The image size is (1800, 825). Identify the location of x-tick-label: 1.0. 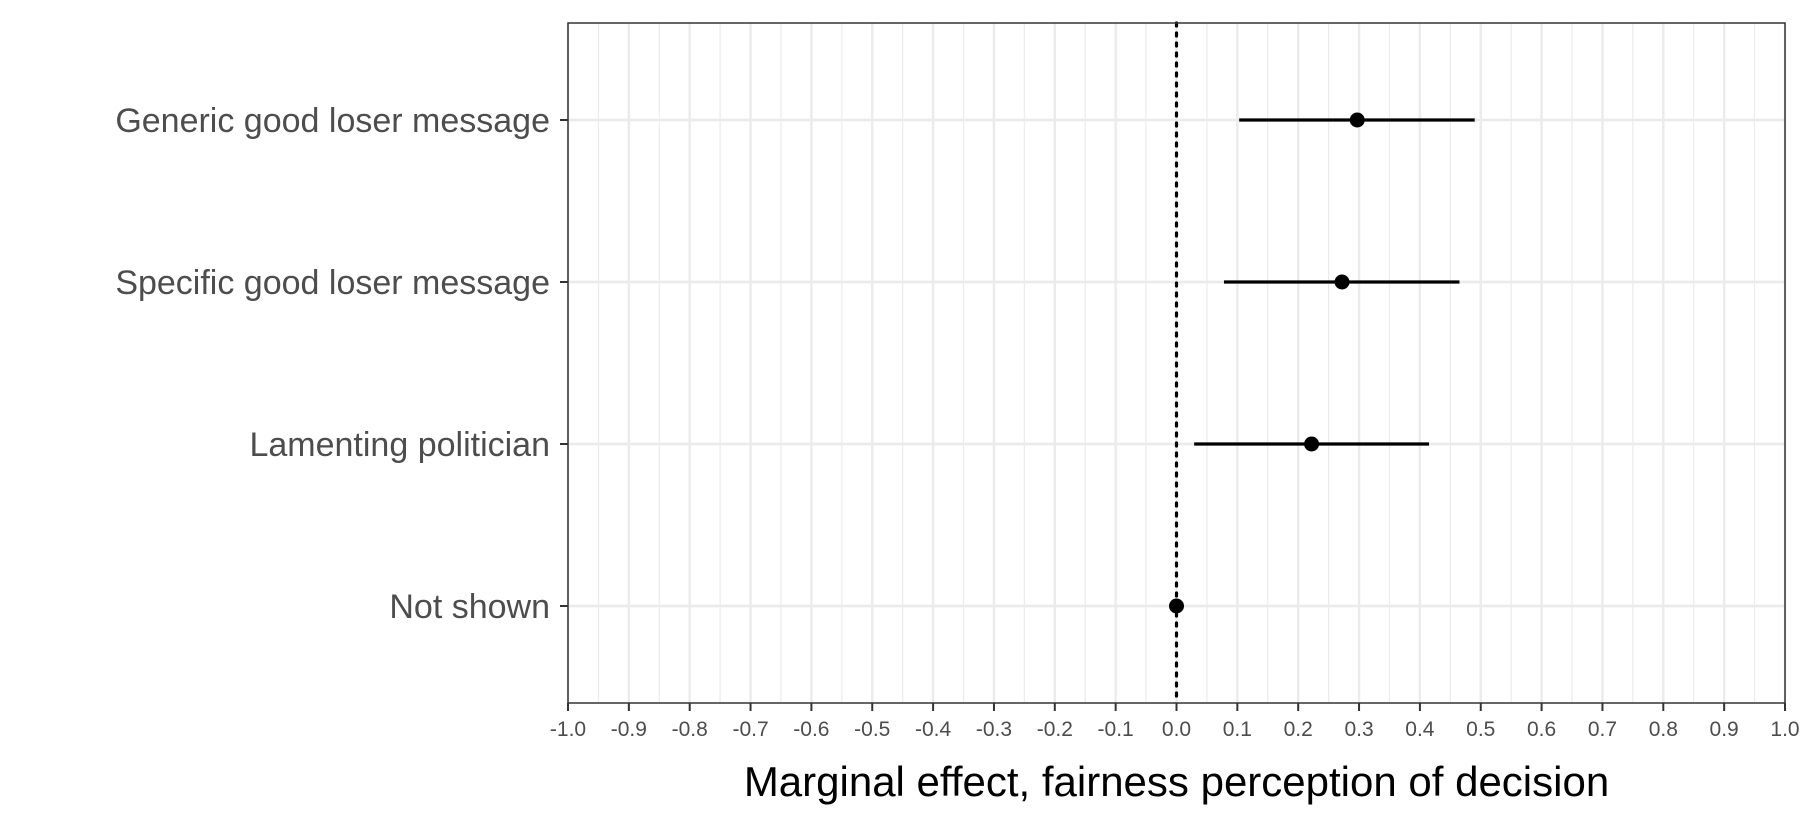
(1784, 729).